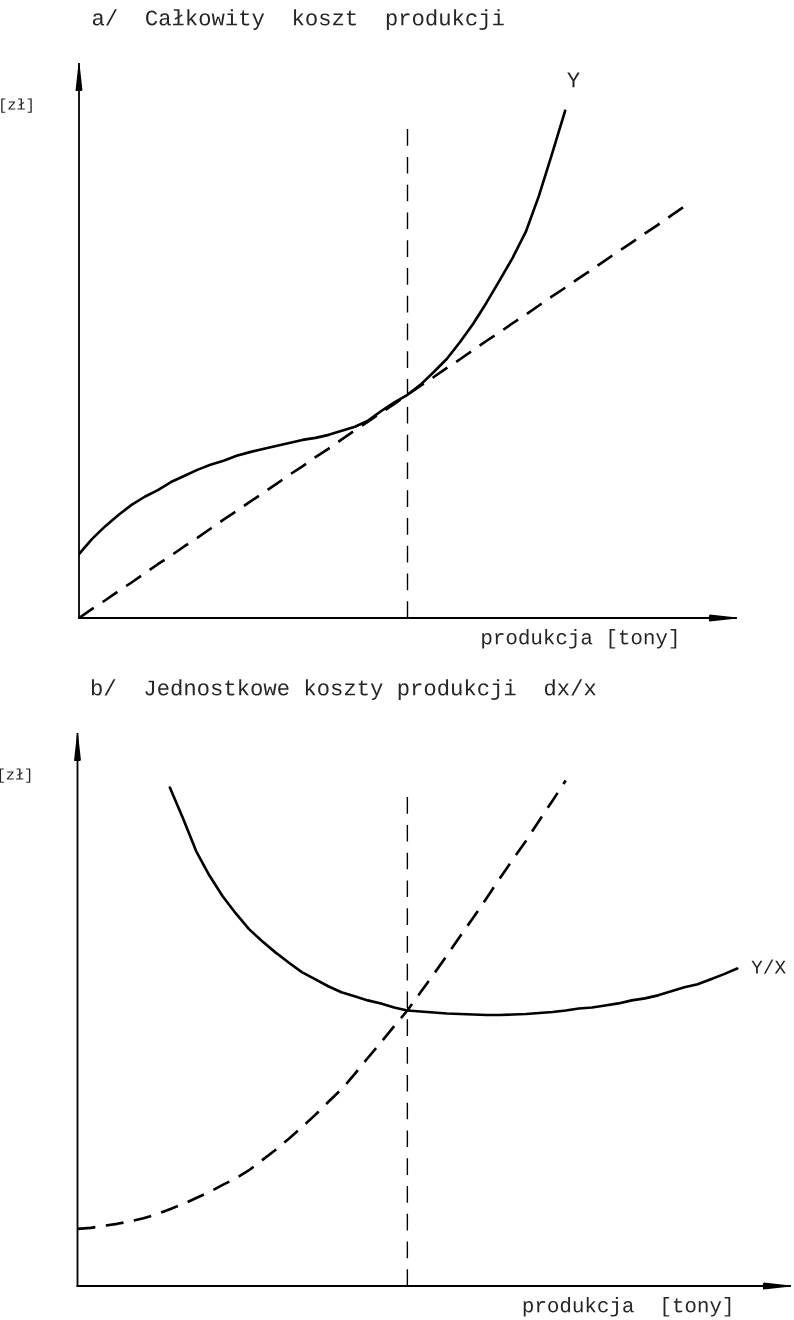  What do you see at coordinates (343, 689) in the screenshot?
I see `chart-title: b/ Jednostkowe koszty produkcji dx/x` at bounding box center [343, 689].